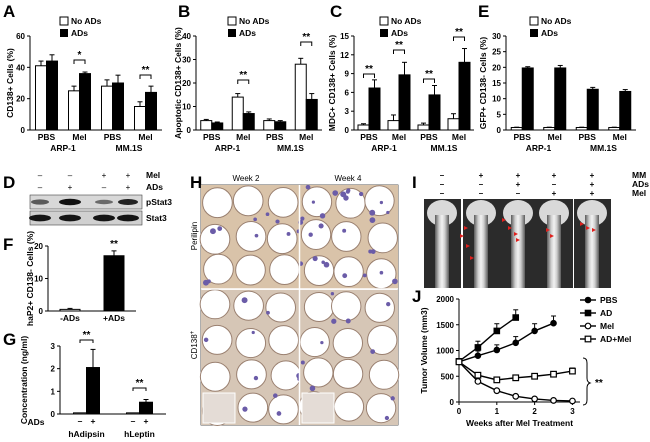 This screenshot has height=442, width=650. Describe the element at coordinates (400, 27) in the screenshot. I see `legend-c: No ADs ADs` at that location.